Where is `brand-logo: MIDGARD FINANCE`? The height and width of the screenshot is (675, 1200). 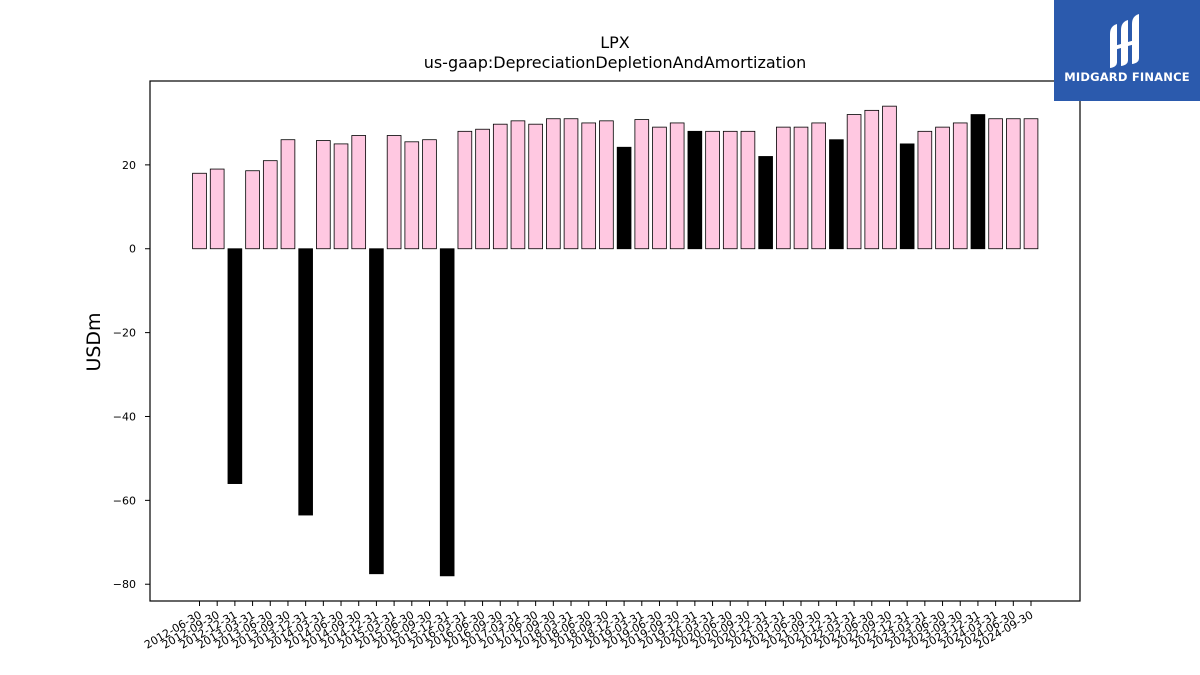
brand-logo: MIDGARD FINANCE is located at coordinates (1127, 50).